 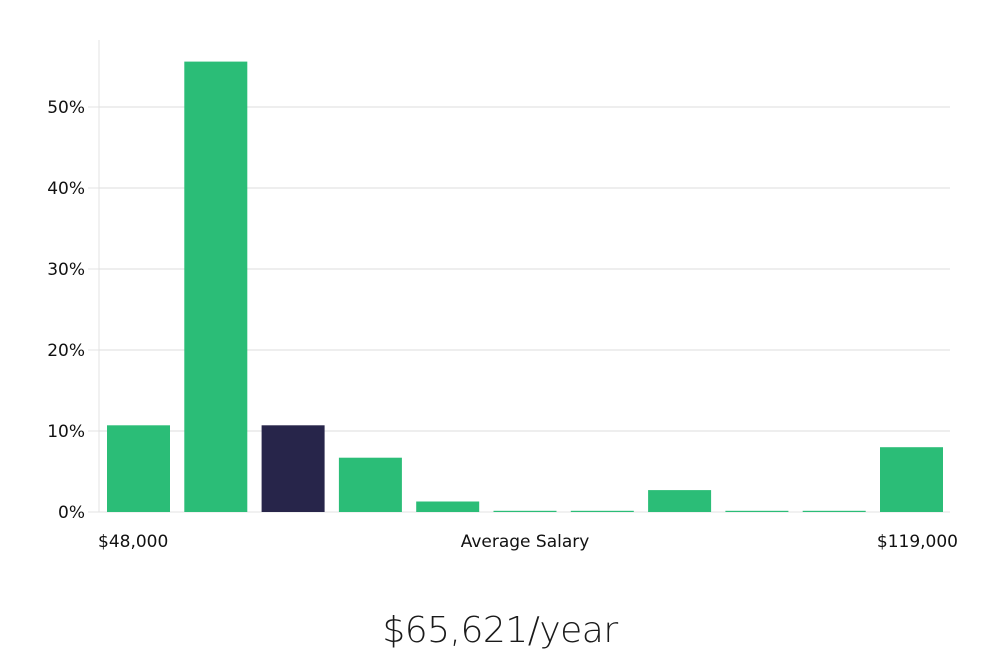 I want to click on y-tick-label: 50%, so click(x=66, y=108).